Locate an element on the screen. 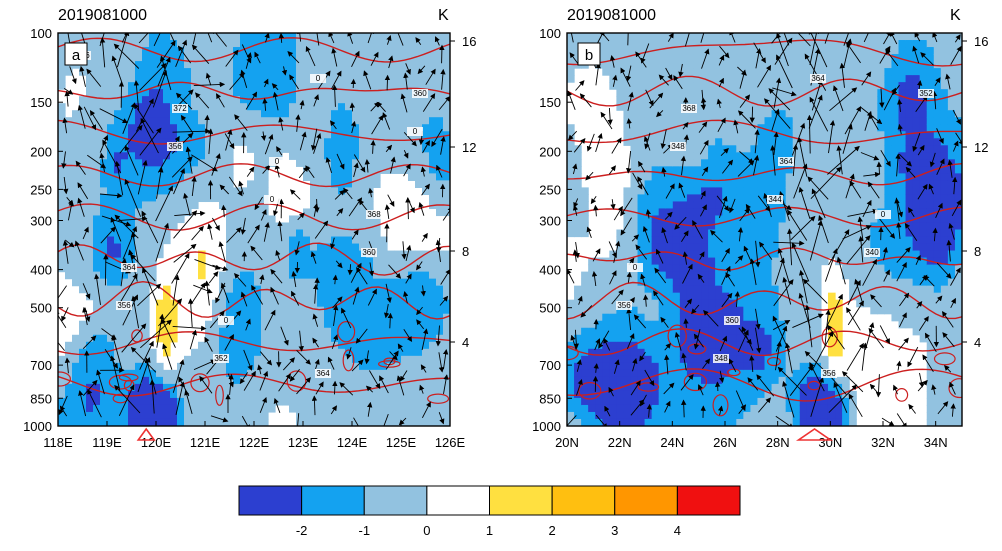 The width and height of the screenshot is (1002, 551). contour-loop is located at coordinates (346, 332).